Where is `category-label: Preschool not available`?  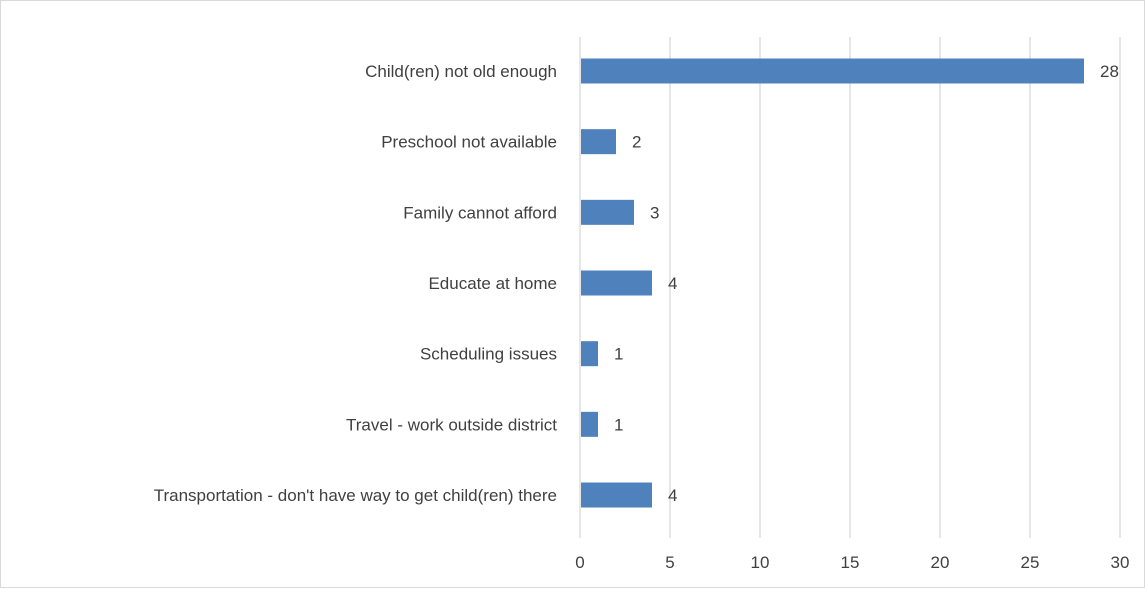
category-label: Preschool not available is located at coordinates (469, 142).